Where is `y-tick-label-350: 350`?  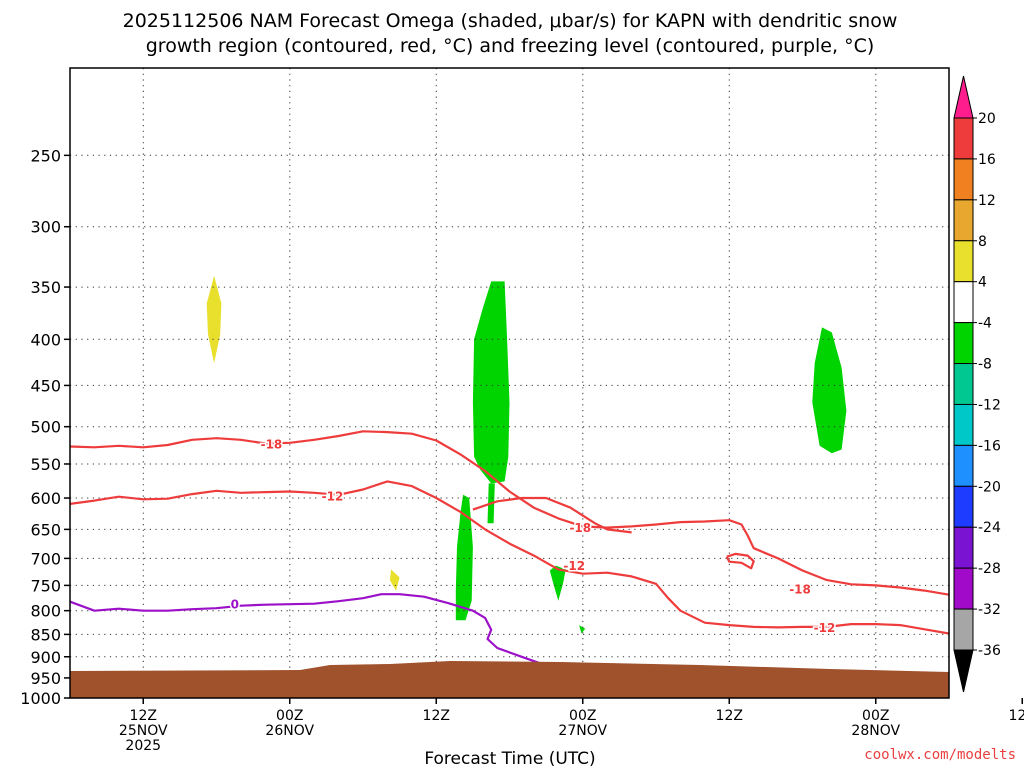 y-tick-label-350: 350 is located at coordinates (45, 287).